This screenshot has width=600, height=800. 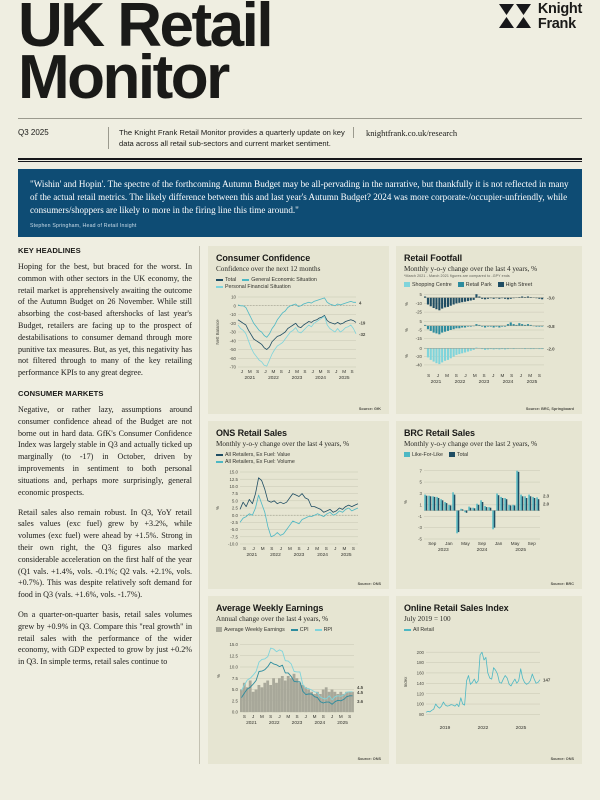 What do you see at coordinates (549, 408) in the screenshot?
I see `chart-source: Source: BRC, Springboard` at bounding box center [549, 408].